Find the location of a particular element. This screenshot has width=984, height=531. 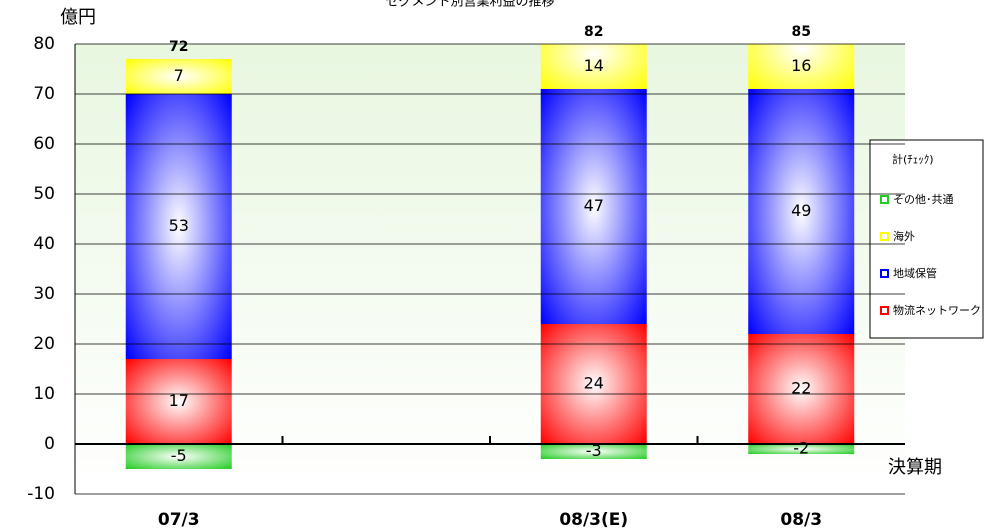

y-tick-label: 50 is located at coordinates (44, 194).